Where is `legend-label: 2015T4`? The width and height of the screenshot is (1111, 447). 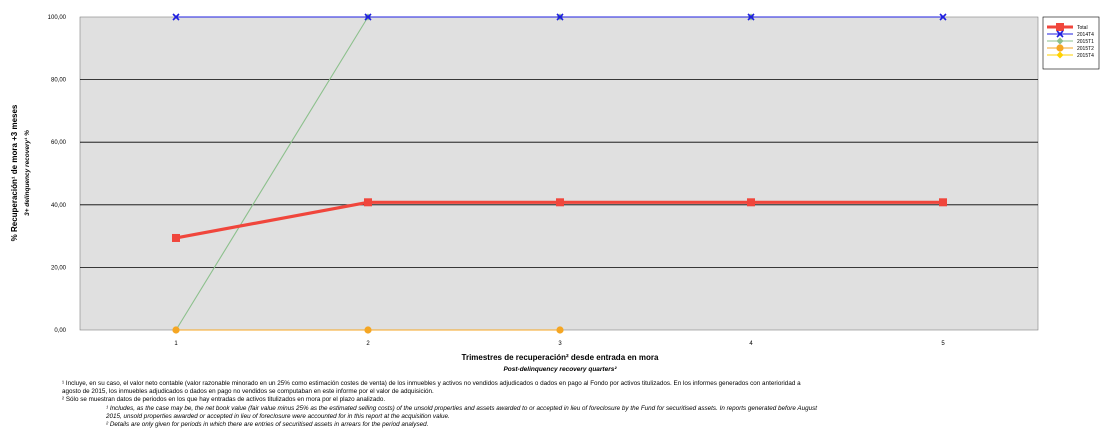
legend-label: 2015T4 is located at coordinates (1085, 56).